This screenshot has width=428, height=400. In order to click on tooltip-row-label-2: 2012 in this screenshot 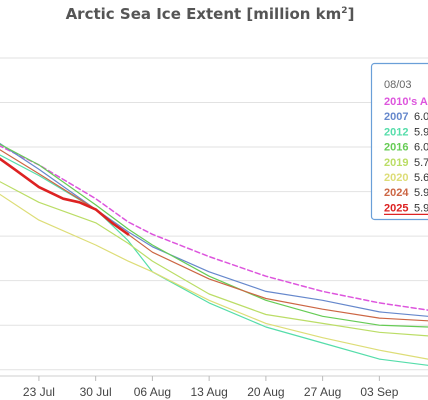, I will do `click(396, 132)`.